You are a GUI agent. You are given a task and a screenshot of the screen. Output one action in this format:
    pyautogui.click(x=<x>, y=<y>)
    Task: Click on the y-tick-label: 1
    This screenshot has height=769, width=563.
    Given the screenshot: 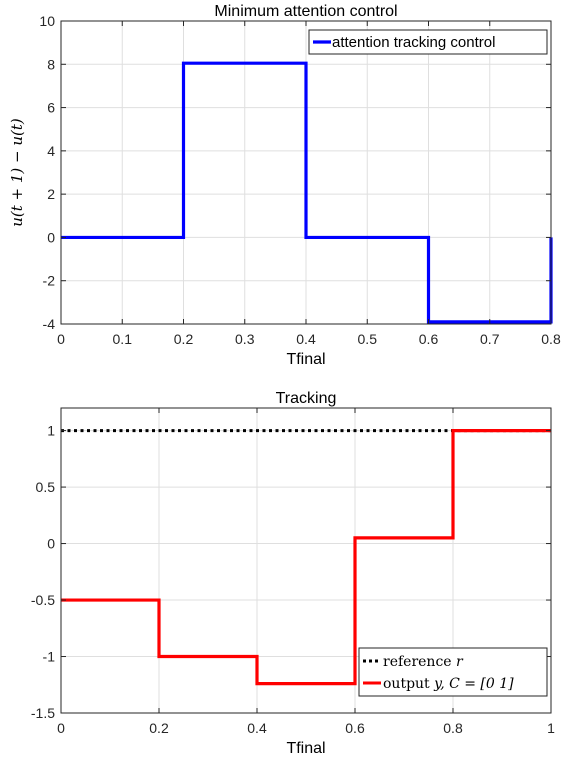 What is the action you would take?
    pyautogui.click(x=51, y=431)
    